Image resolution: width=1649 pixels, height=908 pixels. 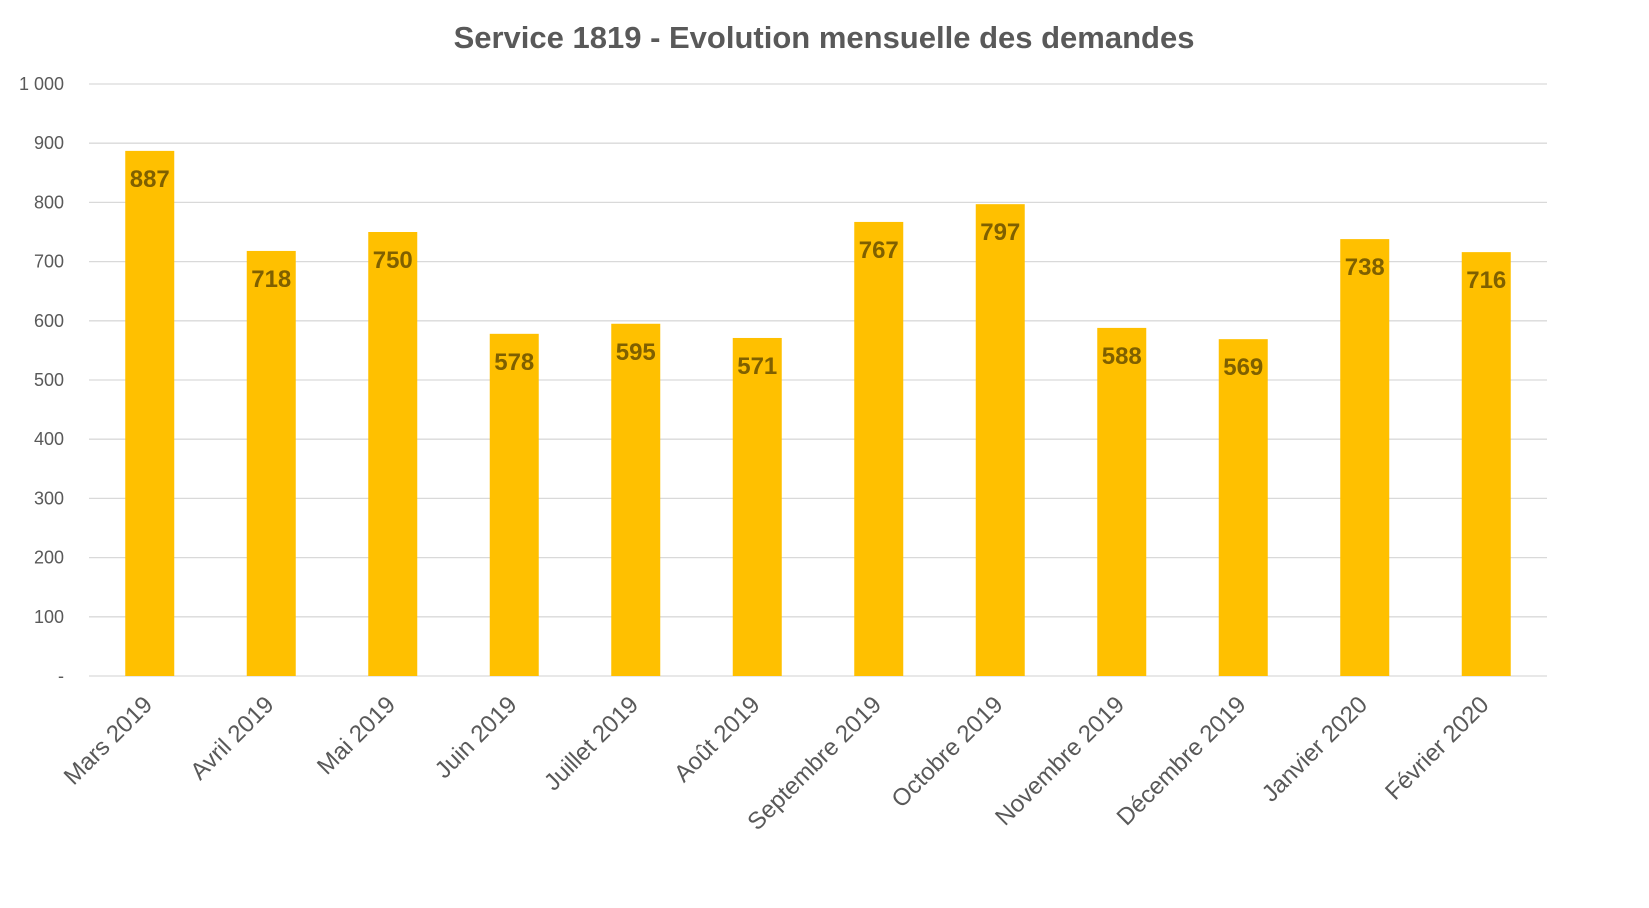 I want to click on y-tick-label: -, so click(x=61, y=676).